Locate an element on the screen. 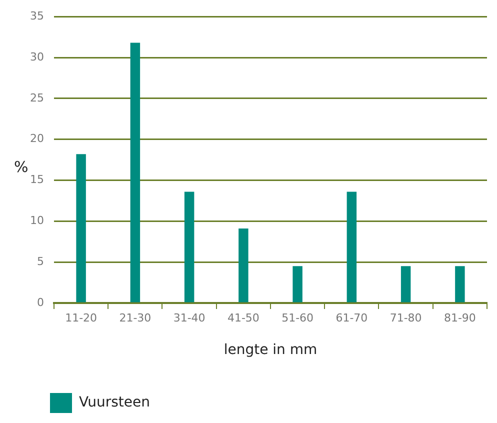  y-tick-label: 10 is located at coordinates (37, 221).